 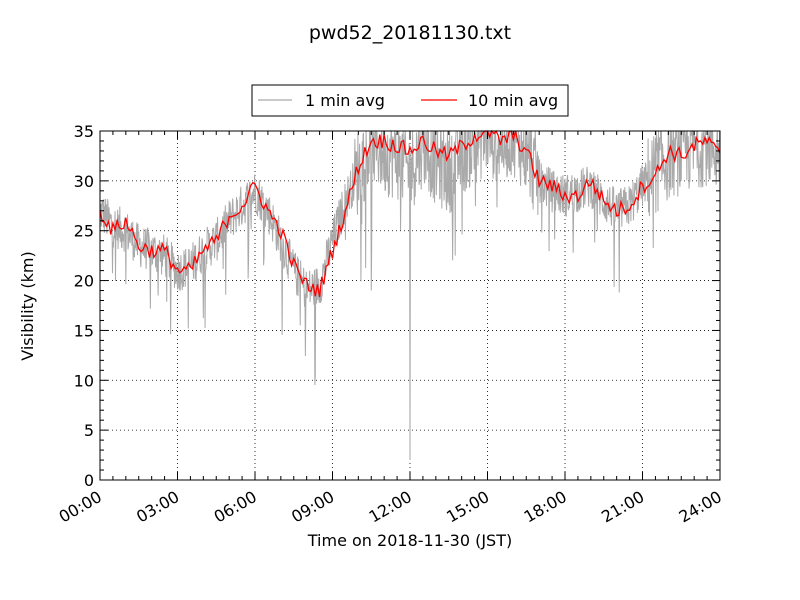 What do you see at coordinates (27, 305) in the screenshot?
I see `y-axis-title: Visibility (km)` at bounding box center [27, 305].